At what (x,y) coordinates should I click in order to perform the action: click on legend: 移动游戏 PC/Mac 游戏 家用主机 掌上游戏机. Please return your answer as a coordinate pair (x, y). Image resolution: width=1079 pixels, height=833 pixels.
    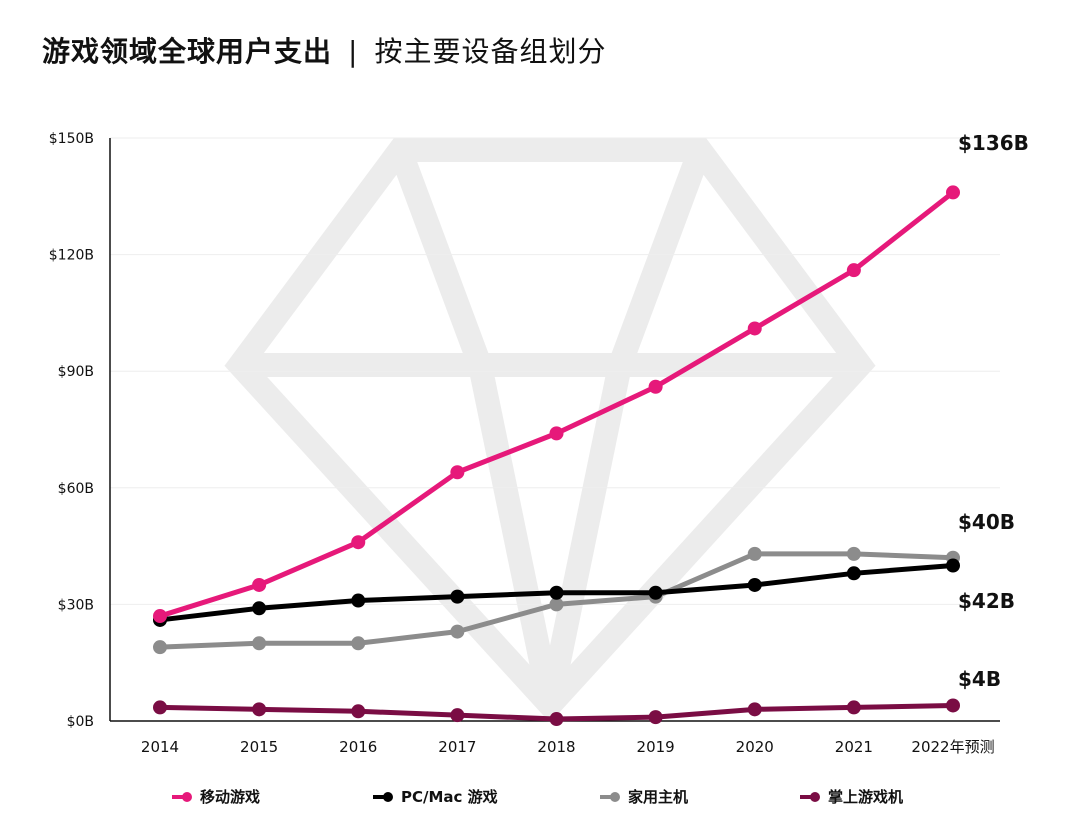
    Looking at the image, I should click on (539, 800).